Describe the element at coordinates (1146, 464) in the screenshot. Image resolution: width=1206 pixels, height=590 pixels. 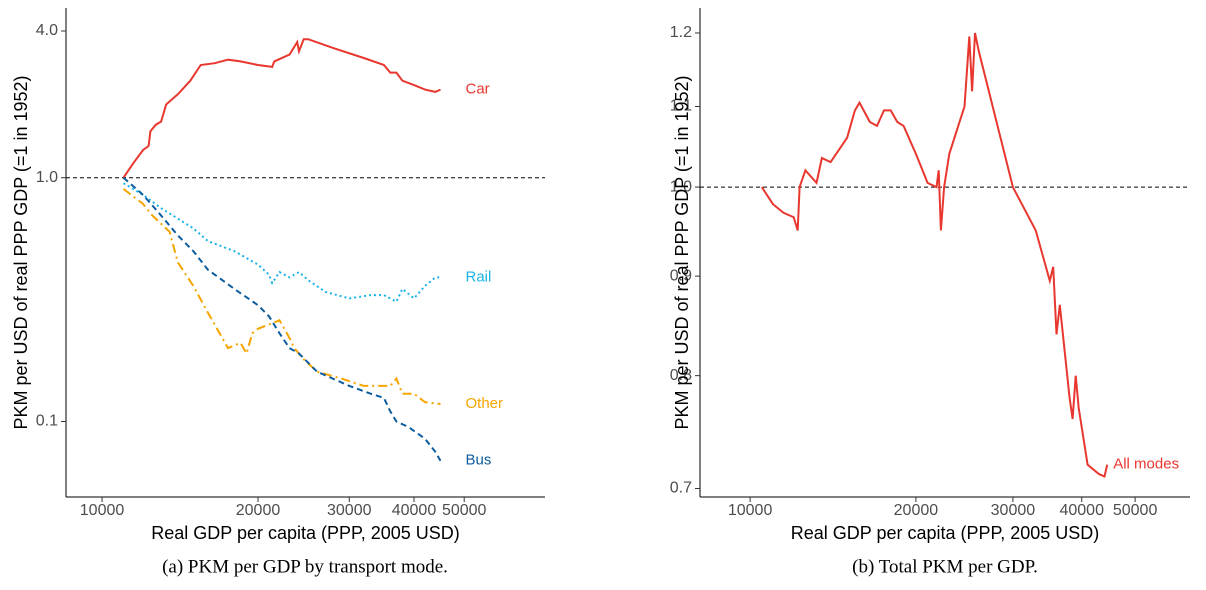
I see `series-label: All modes` at that location.